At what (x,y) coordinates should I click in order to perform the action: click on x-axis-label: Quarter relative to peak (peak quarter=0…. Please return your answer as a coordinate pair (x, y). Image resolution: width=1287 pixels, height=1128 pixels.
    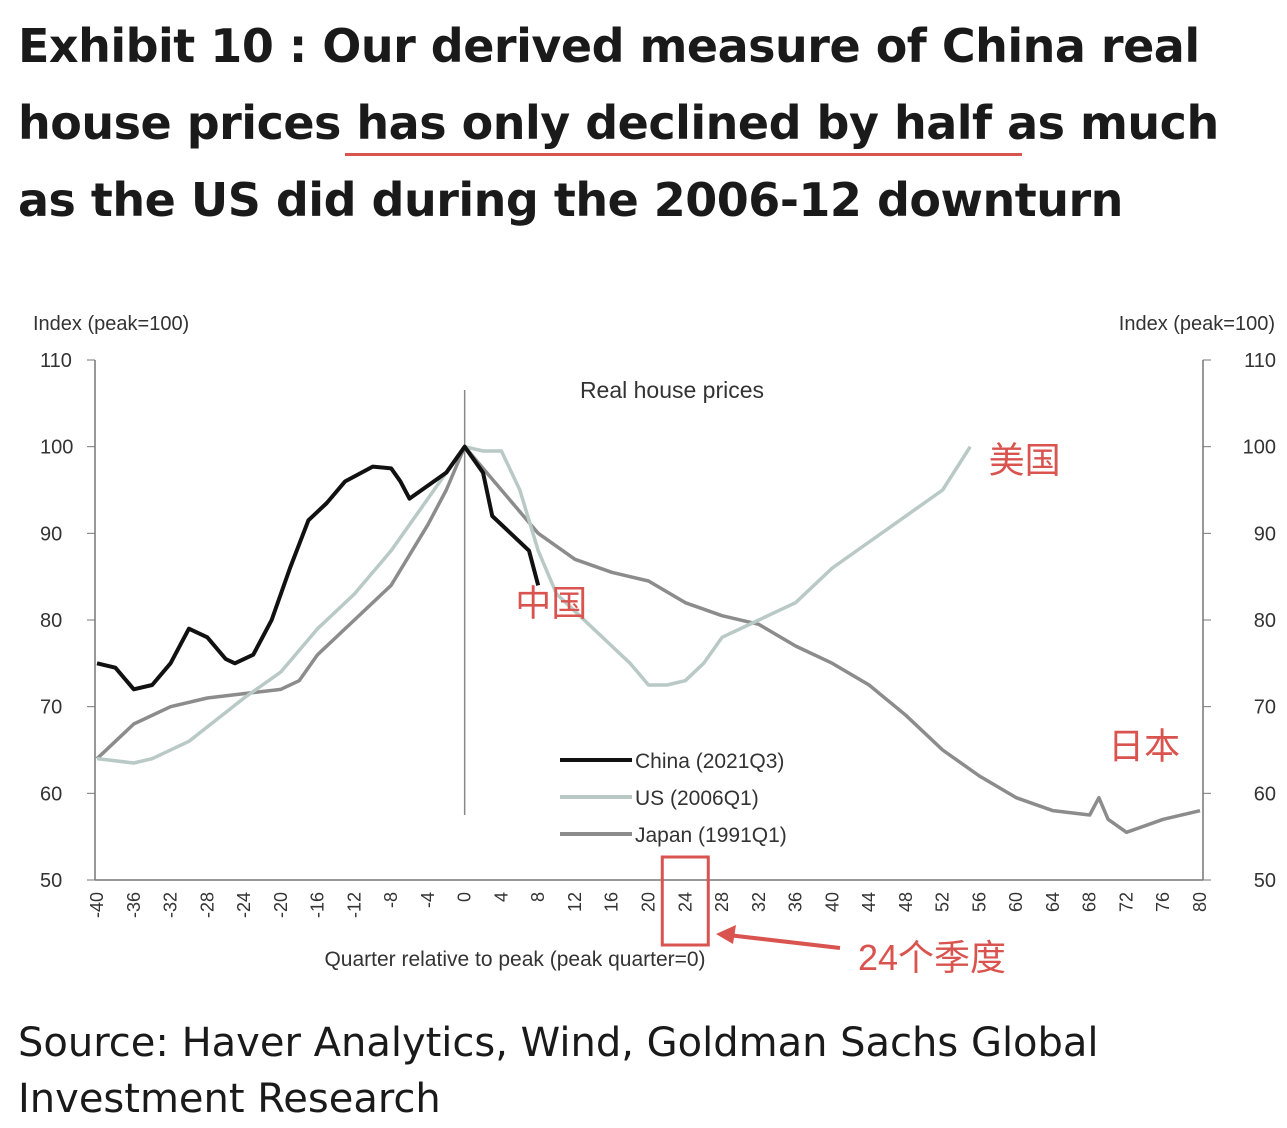
    Looking at the image, I should click on (514, 959).